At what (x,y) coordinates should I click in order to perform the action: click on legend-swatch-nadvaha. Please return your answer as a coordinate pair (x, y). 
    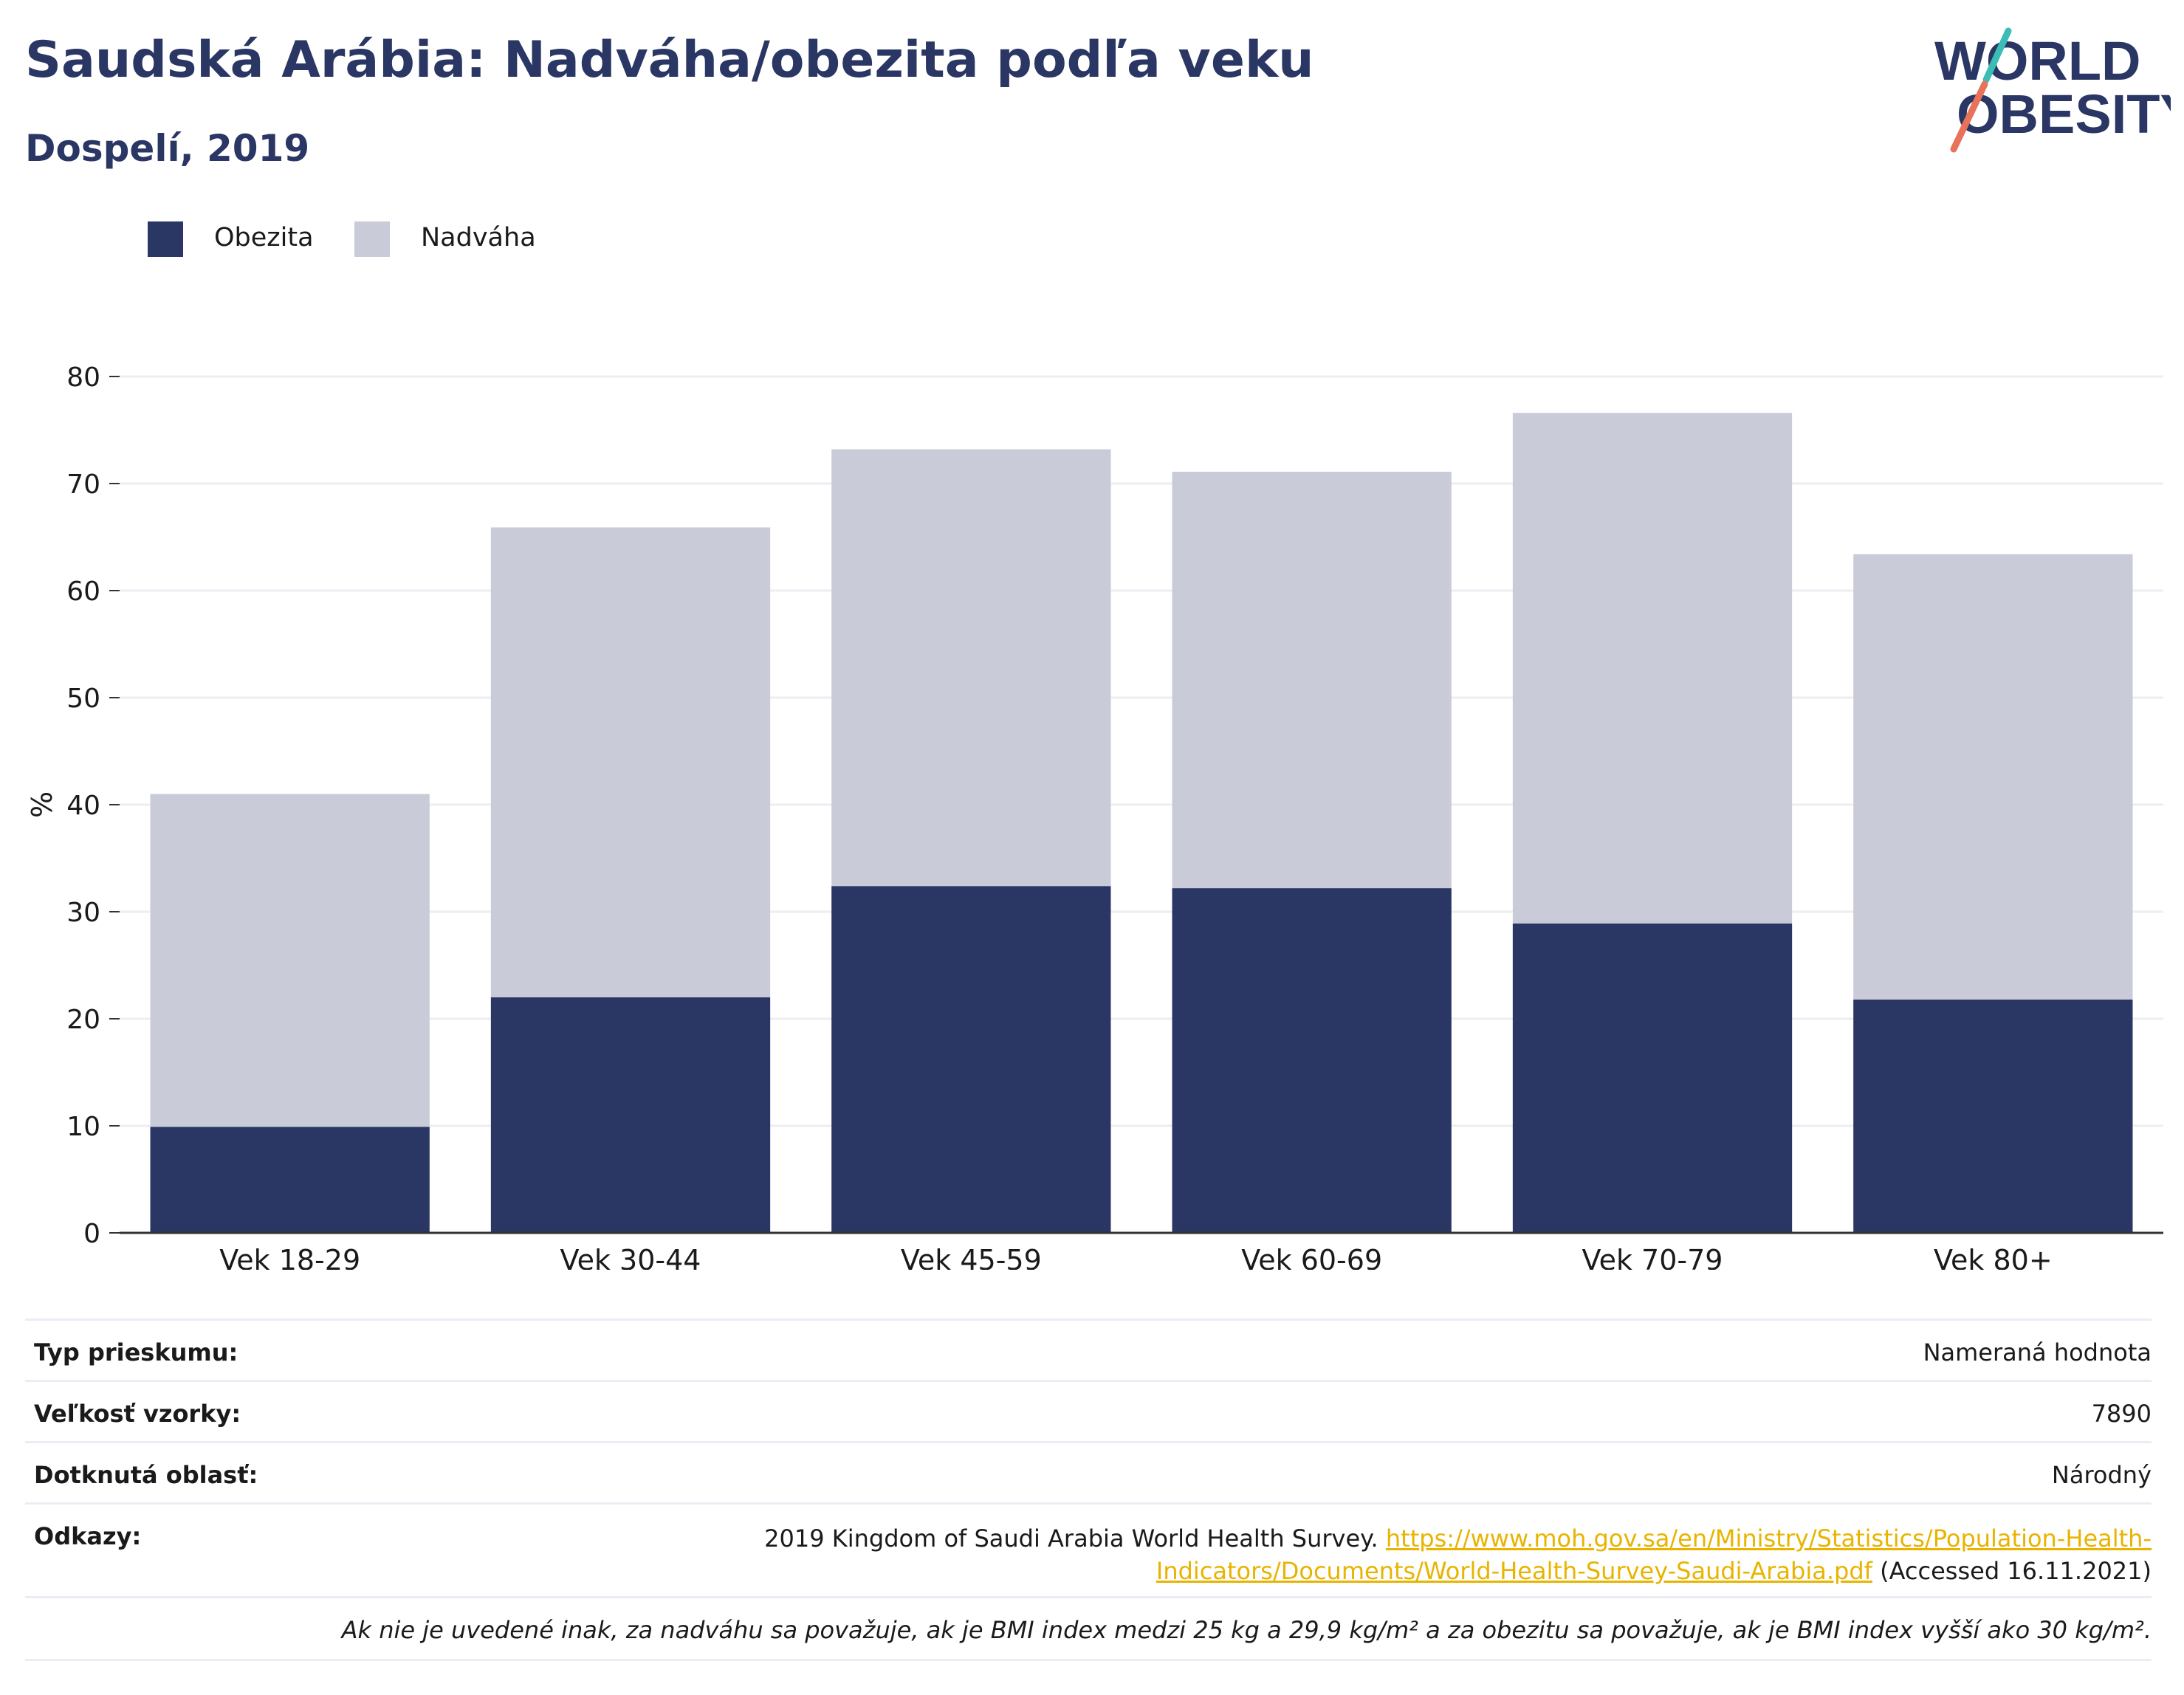
    Looking at the image, I should click on (372, 239).